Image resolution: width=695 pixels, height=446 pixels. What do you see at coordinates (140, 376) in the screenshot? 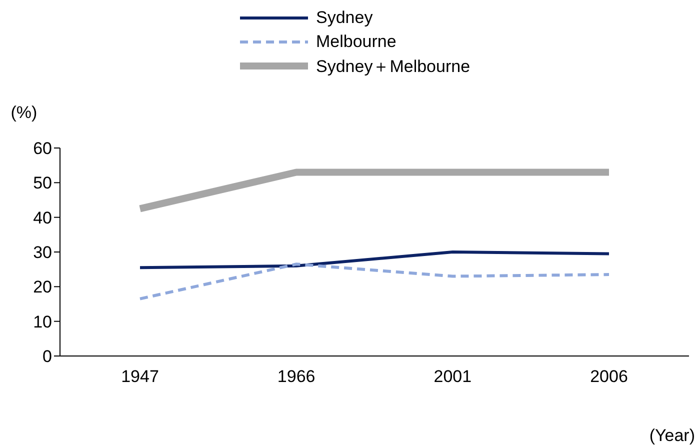
I see `x-tick-label: 1947` at bounding box center [140, 376].